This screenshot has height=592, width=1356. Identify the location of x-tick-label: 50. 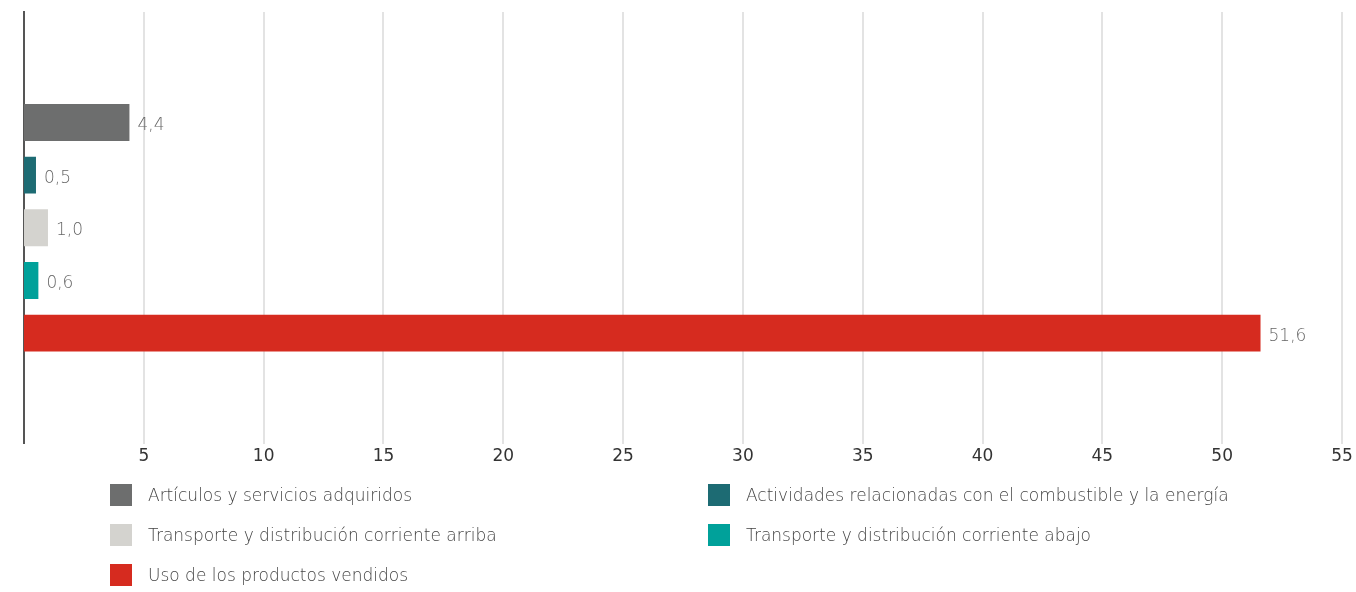
(1222, 455).